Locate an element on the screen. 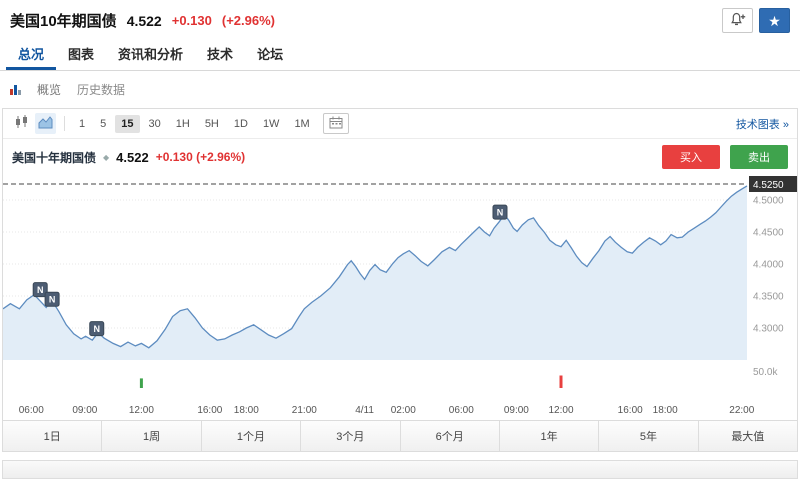 The image size is (800, 479). toolbar-divider is located at coordinates (64, 123).